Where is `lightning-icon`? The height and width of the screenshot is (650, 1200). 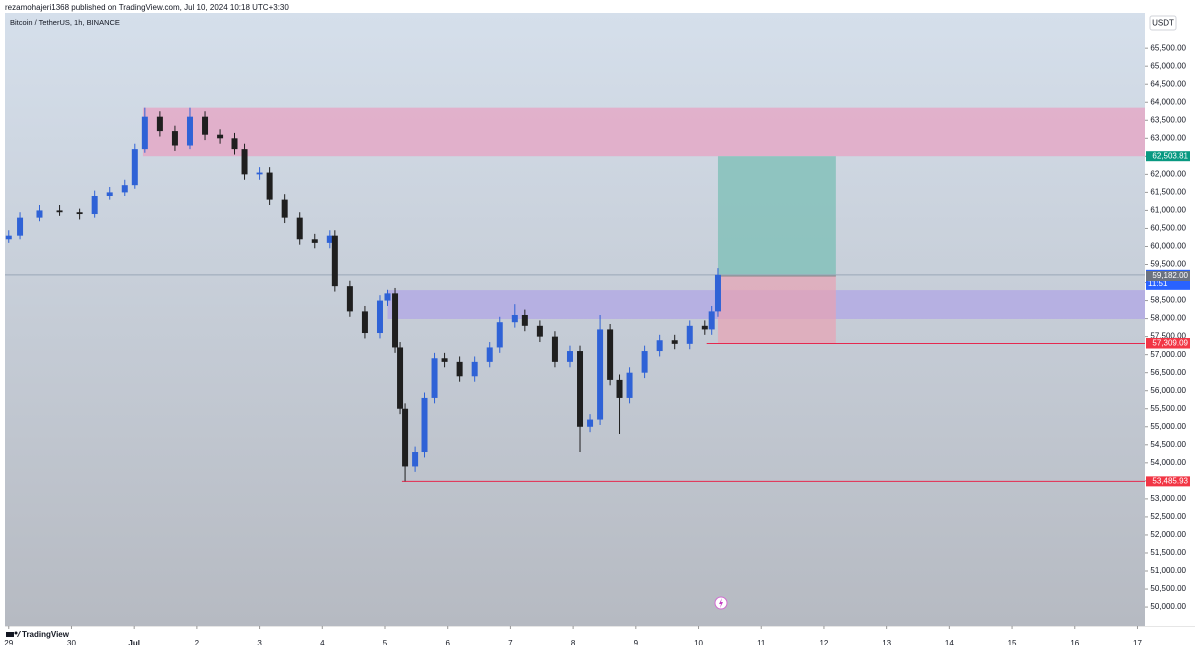
lightning-icon is located at coordinates (721, 603).